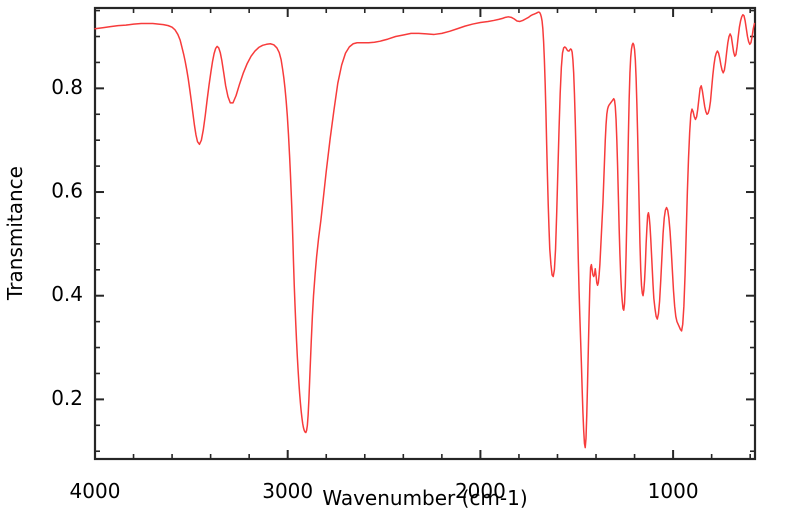 The image size is (799, 516). What do you see at coordinates (67, 398) in the screenshot?
I see `y-tick-label: 0.2` at bounding box center [67, 398].